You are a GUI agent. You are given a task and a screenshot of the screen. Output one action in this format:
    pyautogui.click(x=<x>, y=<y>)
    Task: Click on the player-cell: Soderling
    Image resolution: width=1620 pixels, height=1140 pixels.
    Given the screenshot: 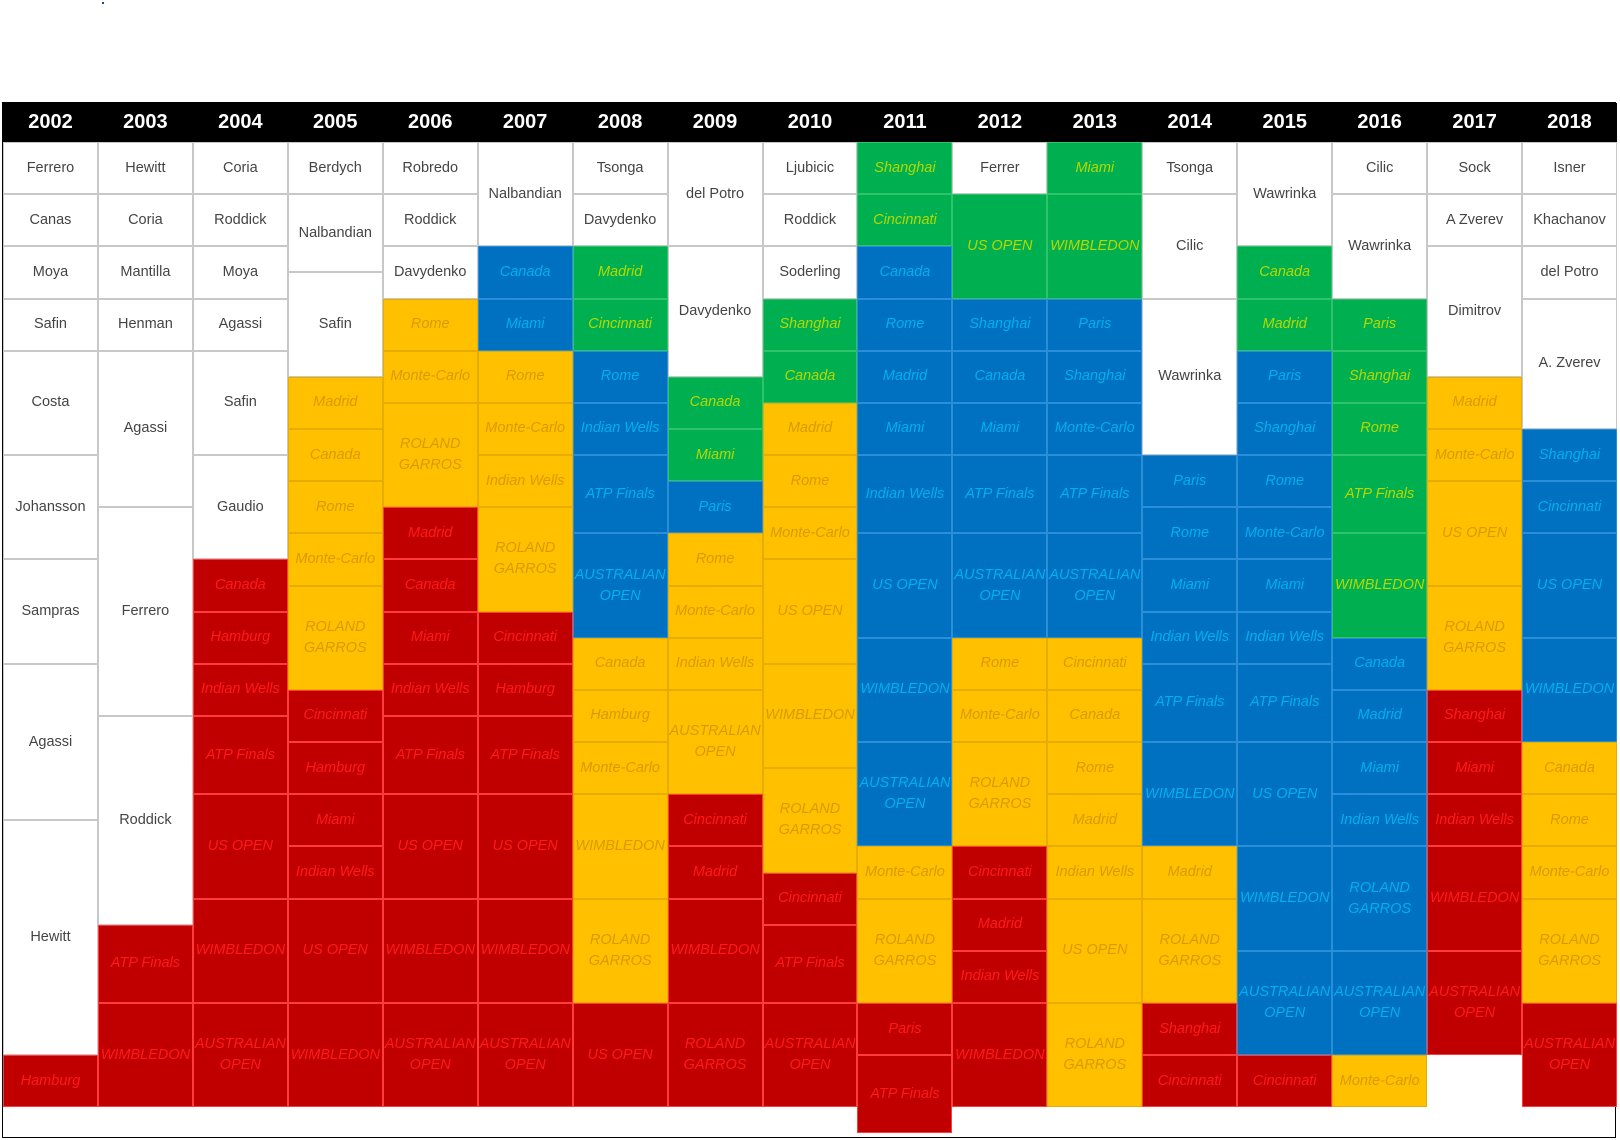 What is the action you would take?
    pyautogui.click(x=810, y=272)
    